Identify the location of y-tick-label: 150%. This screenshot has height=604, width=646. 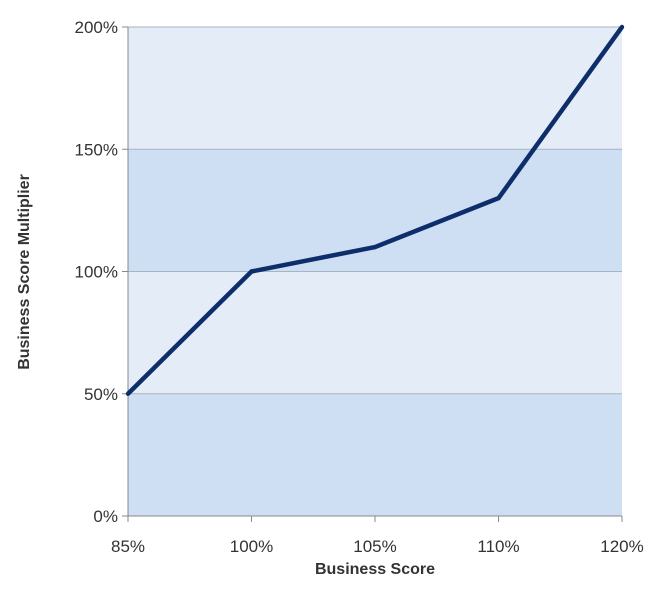
(96, 149).